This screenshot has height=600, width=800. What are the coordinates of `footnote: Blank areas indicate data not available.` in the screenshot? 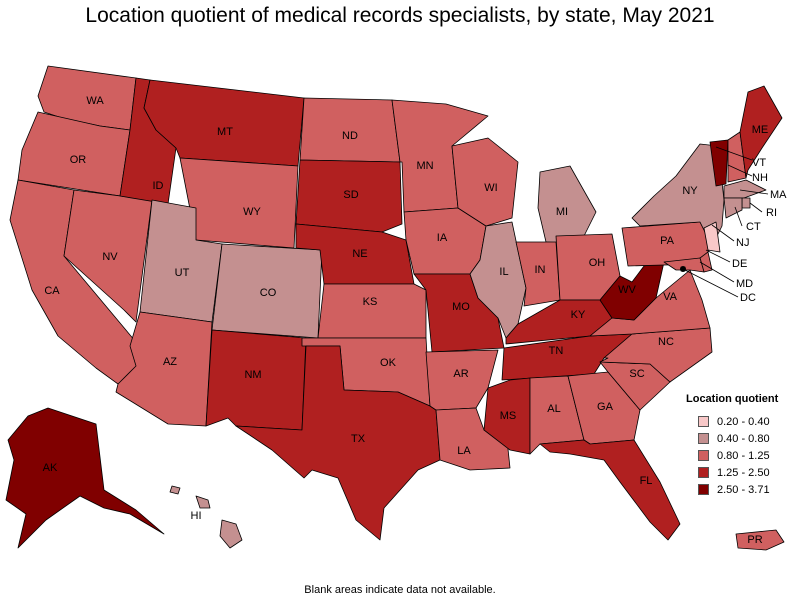 It's located at (400, 590).